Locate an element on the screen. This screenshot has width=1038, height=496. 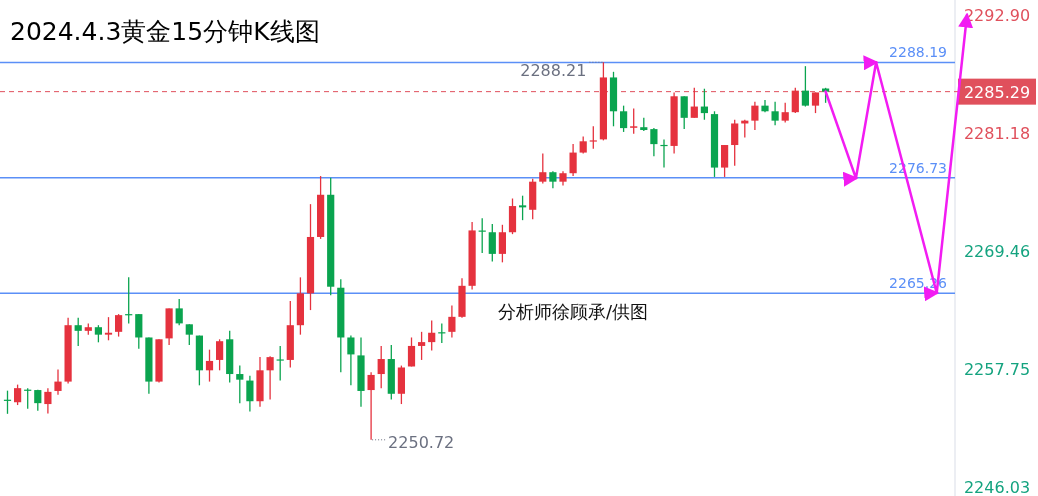
y-tick-label: 2257.75 is located at coordinates (997, 369).